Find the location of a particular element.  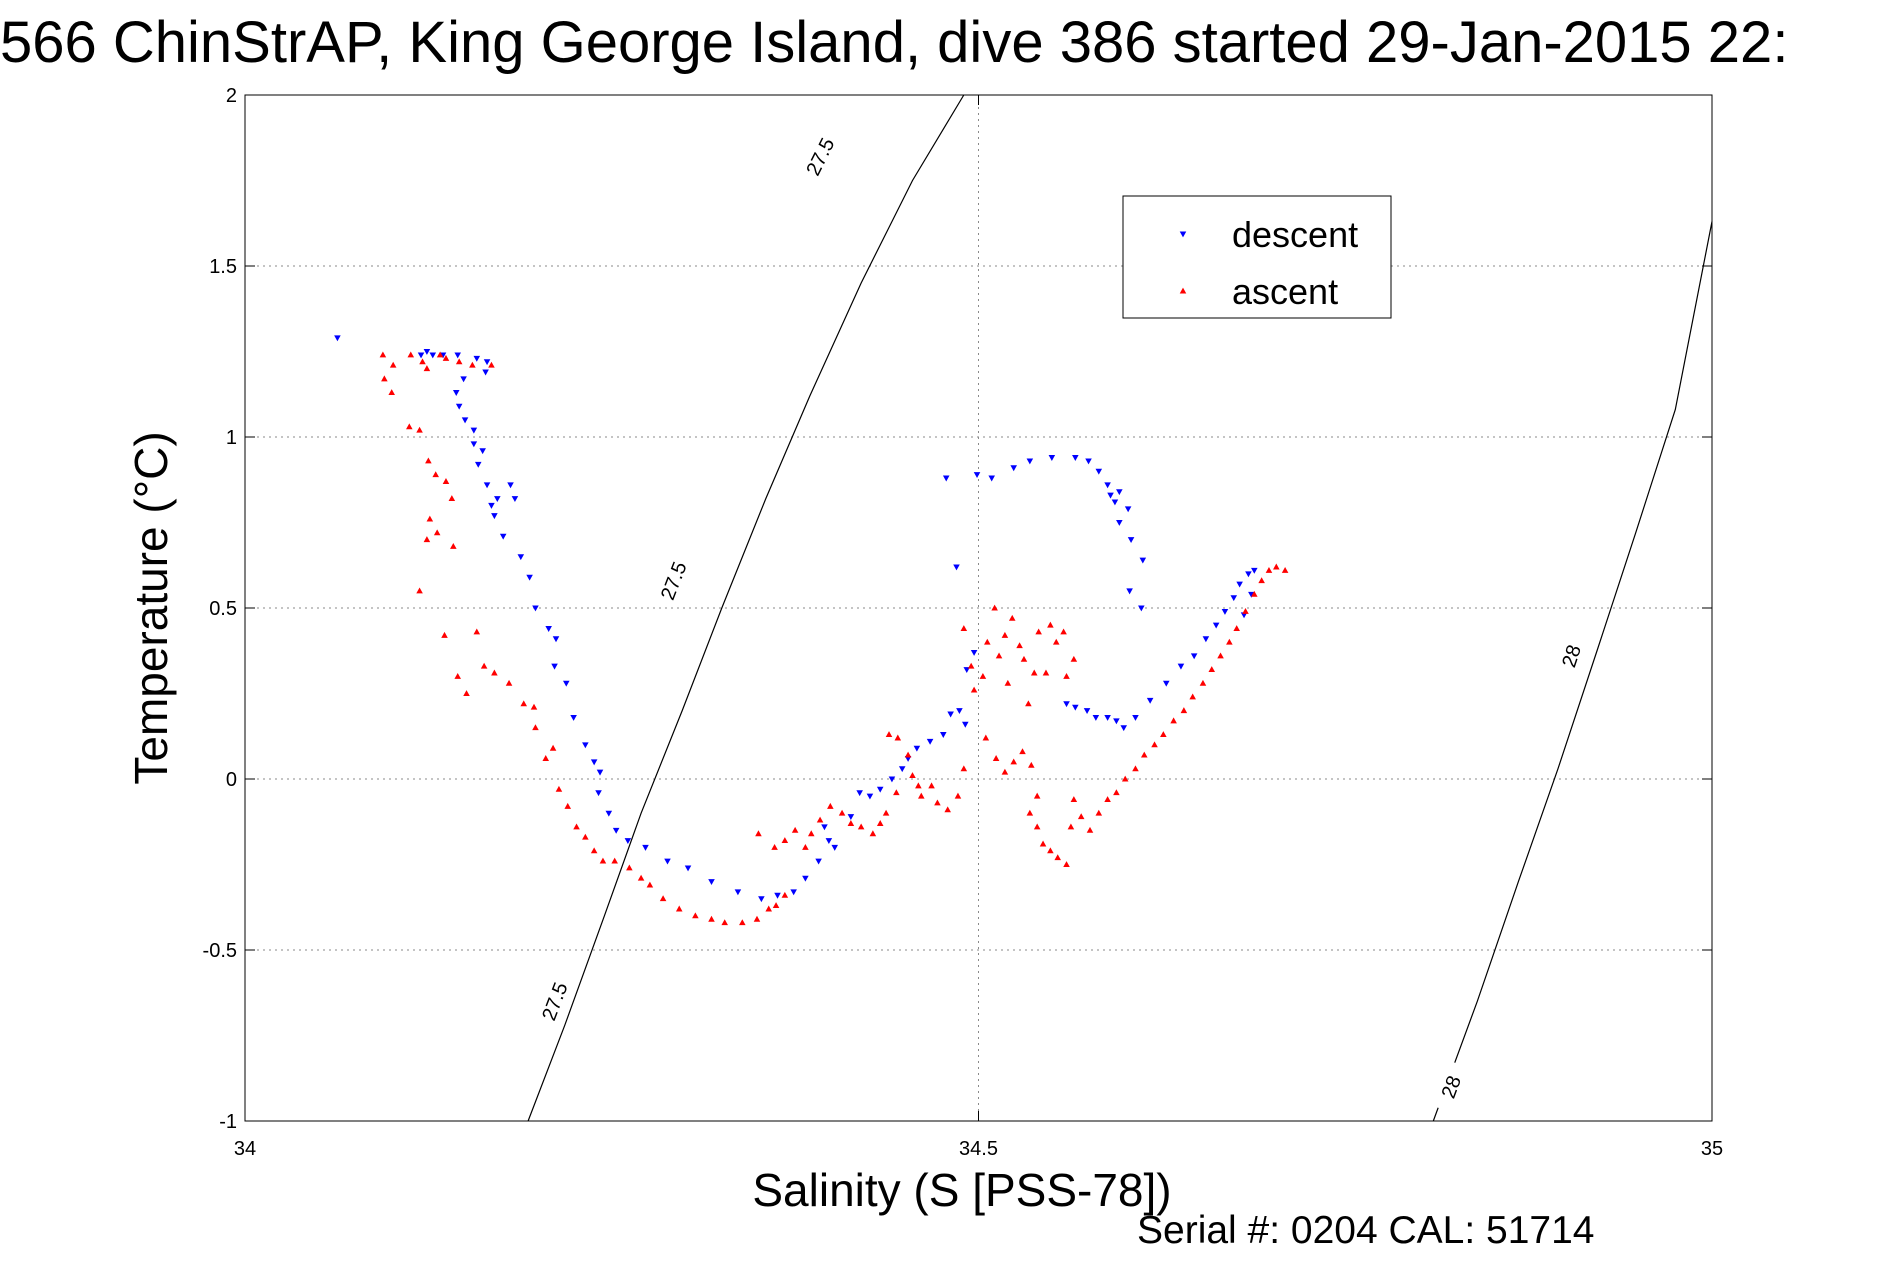

legend-box is located at coordinates (1257, 257).